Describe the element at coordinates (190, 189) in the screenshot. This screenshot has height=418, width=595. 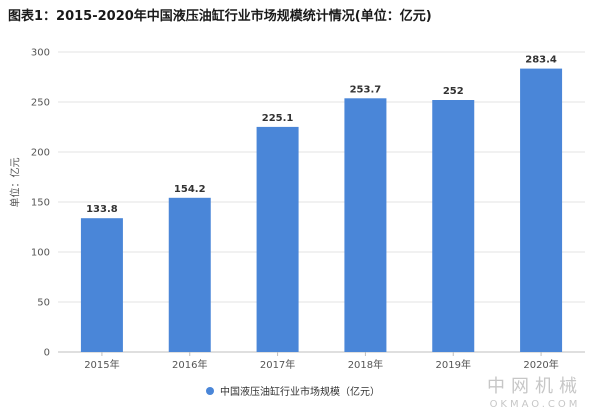
I see `data-label: 154.2` at that location.